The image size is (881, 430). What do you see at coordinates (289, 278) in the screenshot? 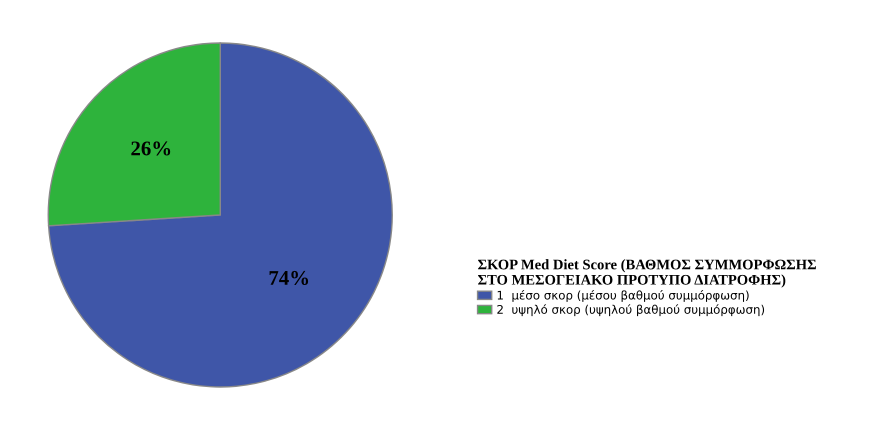
I see `data-label: 74%` at bounding box center [289, 278].